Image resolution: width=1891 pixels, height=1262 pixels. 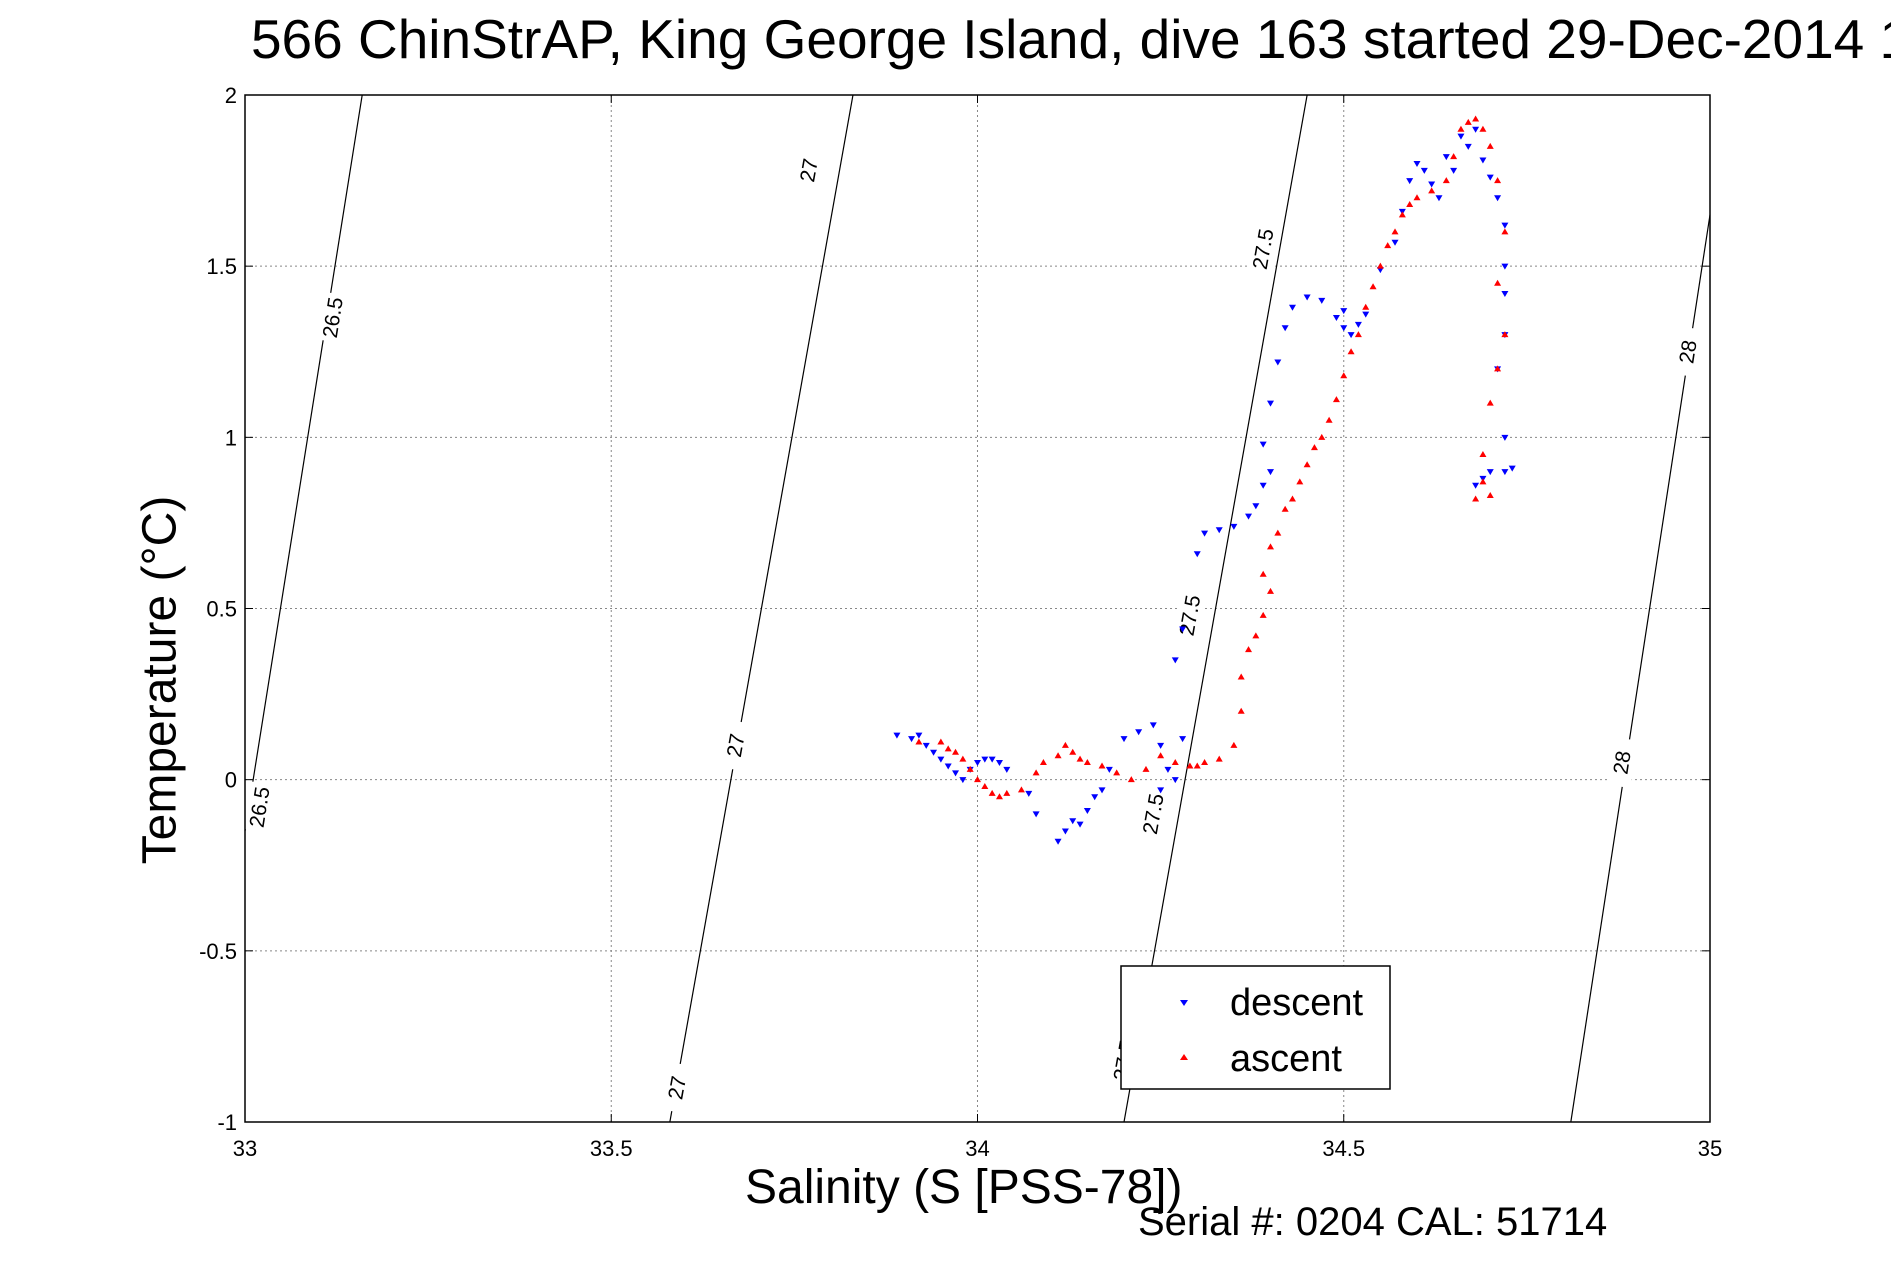 I want to click on y-tick-label: -1, so click(x=227, y=1122).